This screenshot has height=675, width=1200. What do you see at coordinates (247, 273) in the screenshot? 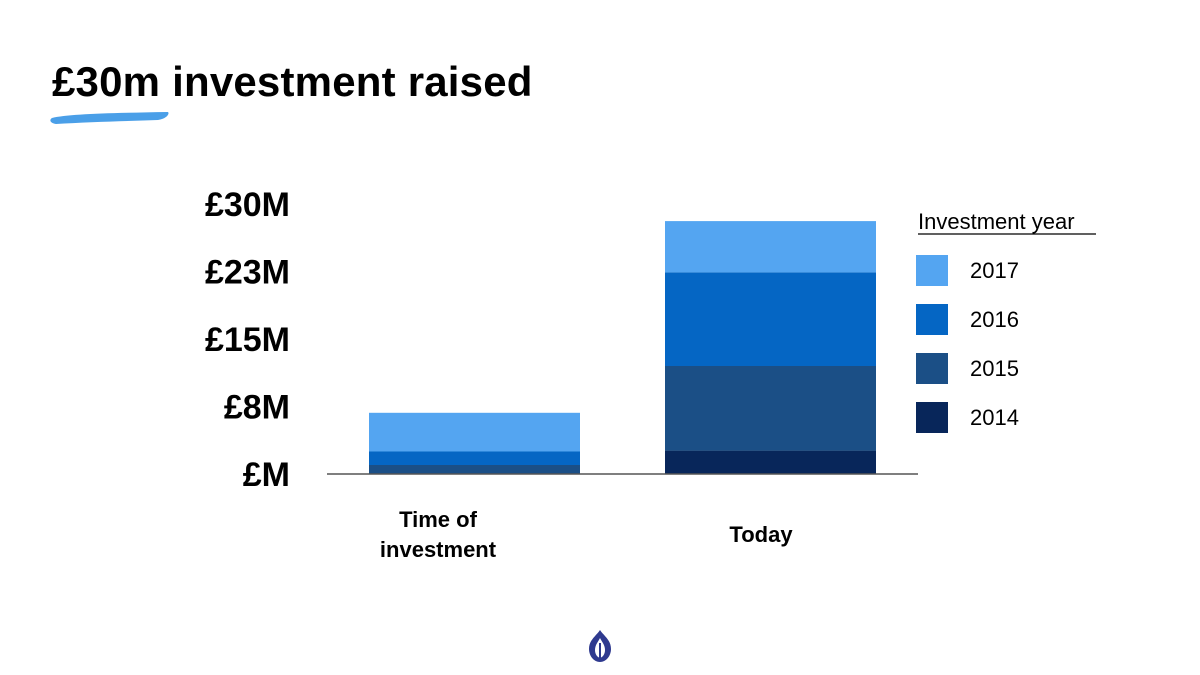
I see `y-tick-label: £23M` at bounding box center [247, 273].